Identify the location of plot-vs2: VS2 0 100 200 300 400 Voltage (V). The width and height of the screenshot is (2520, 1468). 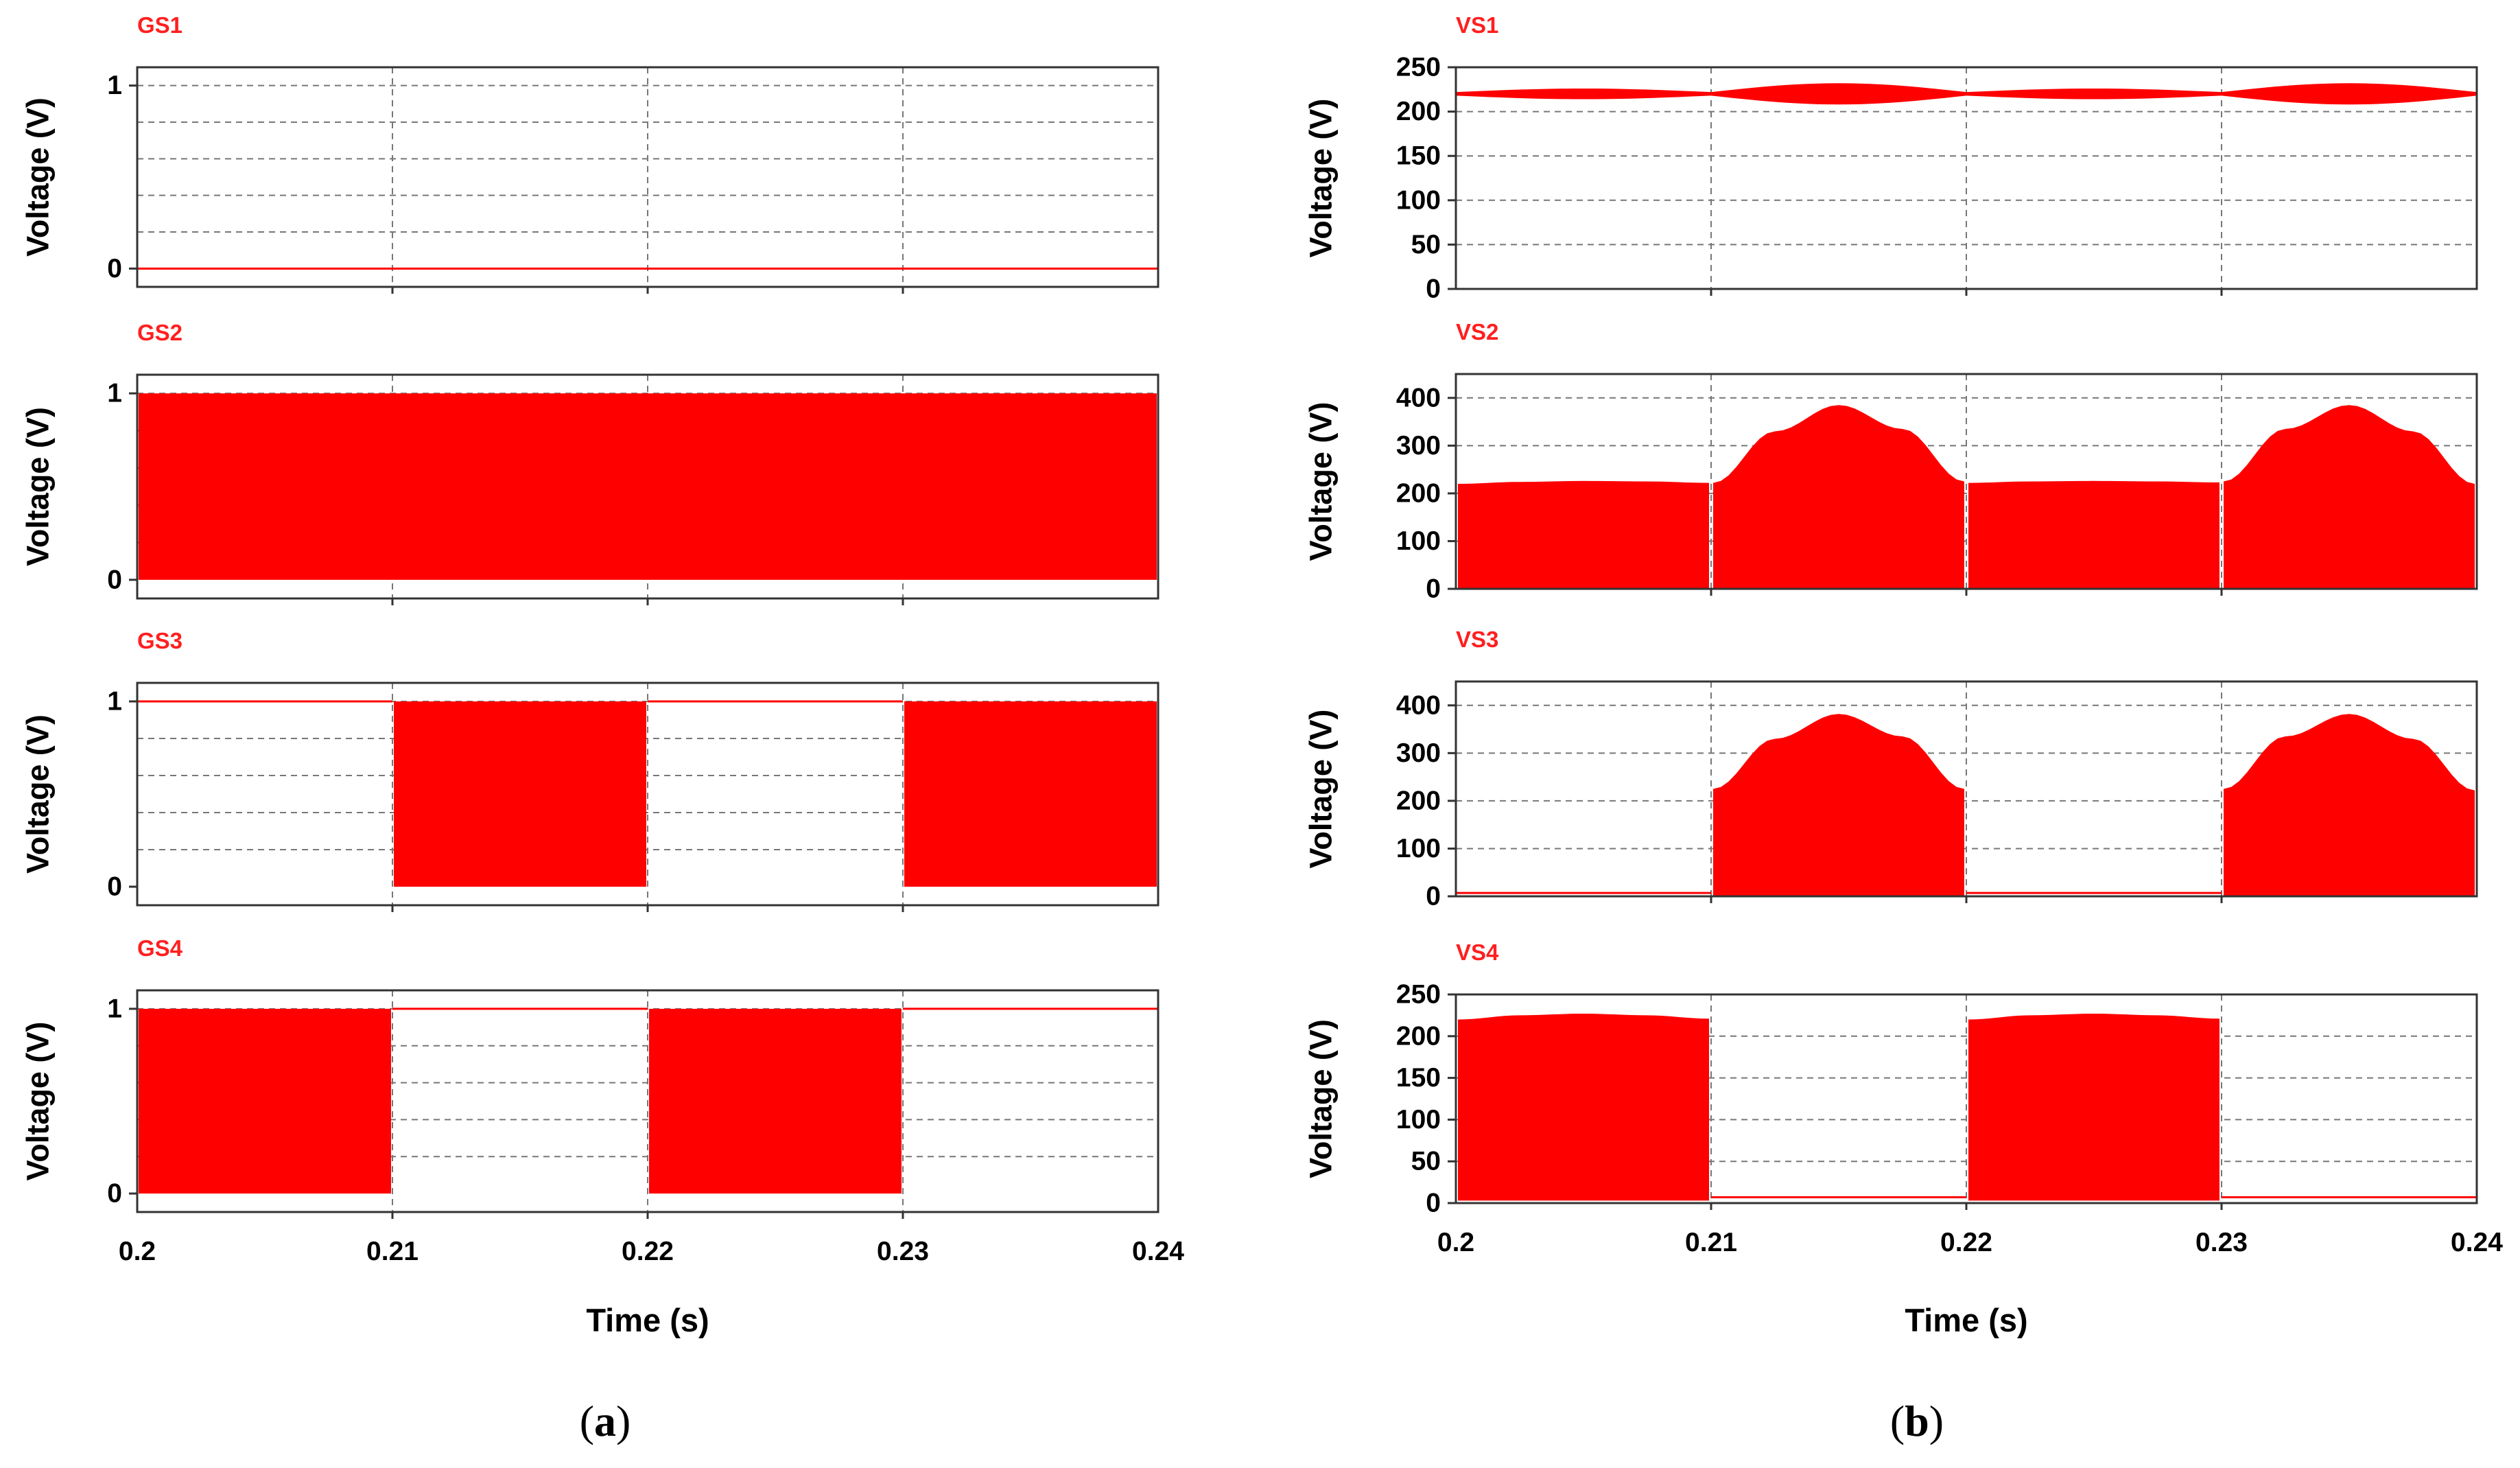
(1891, 461).